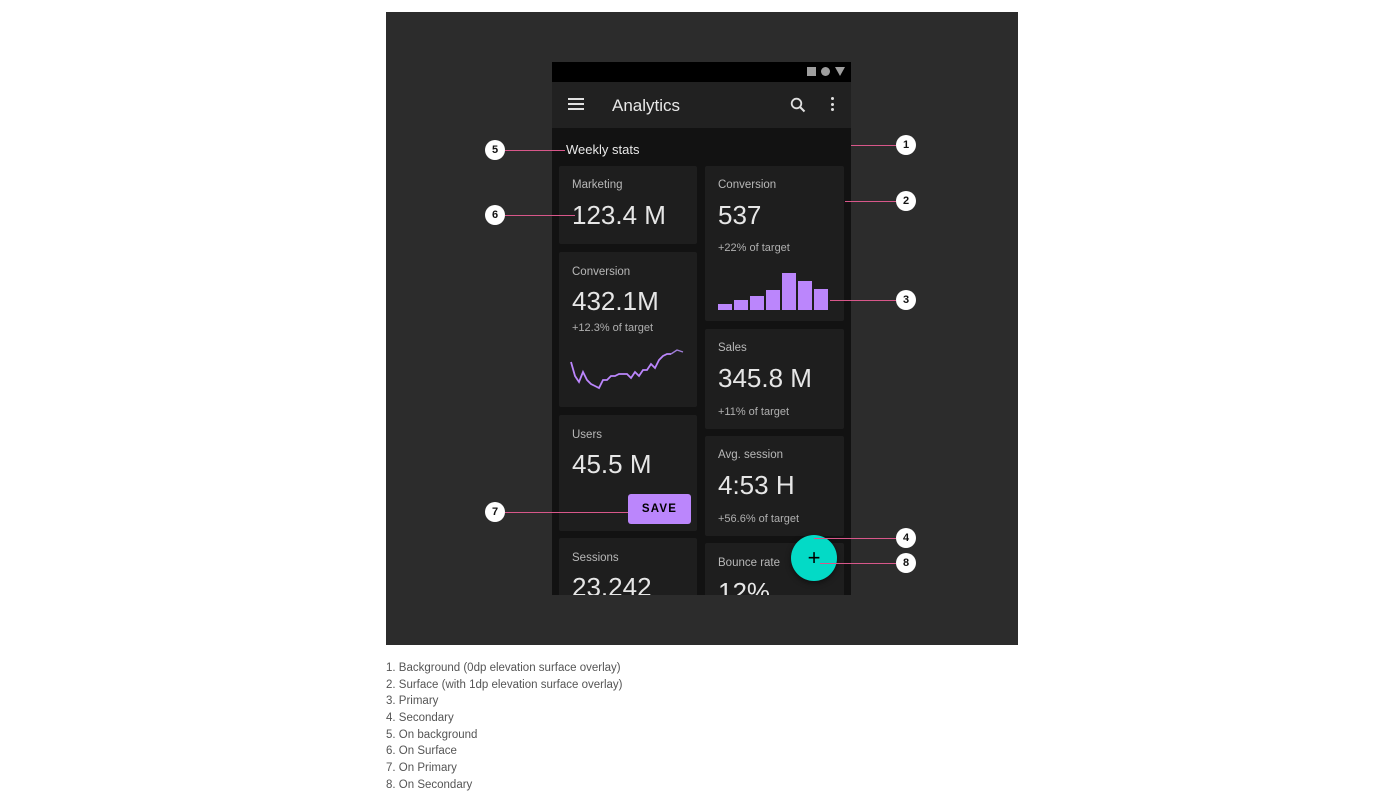 This screenshot has height=800, width=1400. I want to click on section-title: Weekly stats, so click(603, 149).